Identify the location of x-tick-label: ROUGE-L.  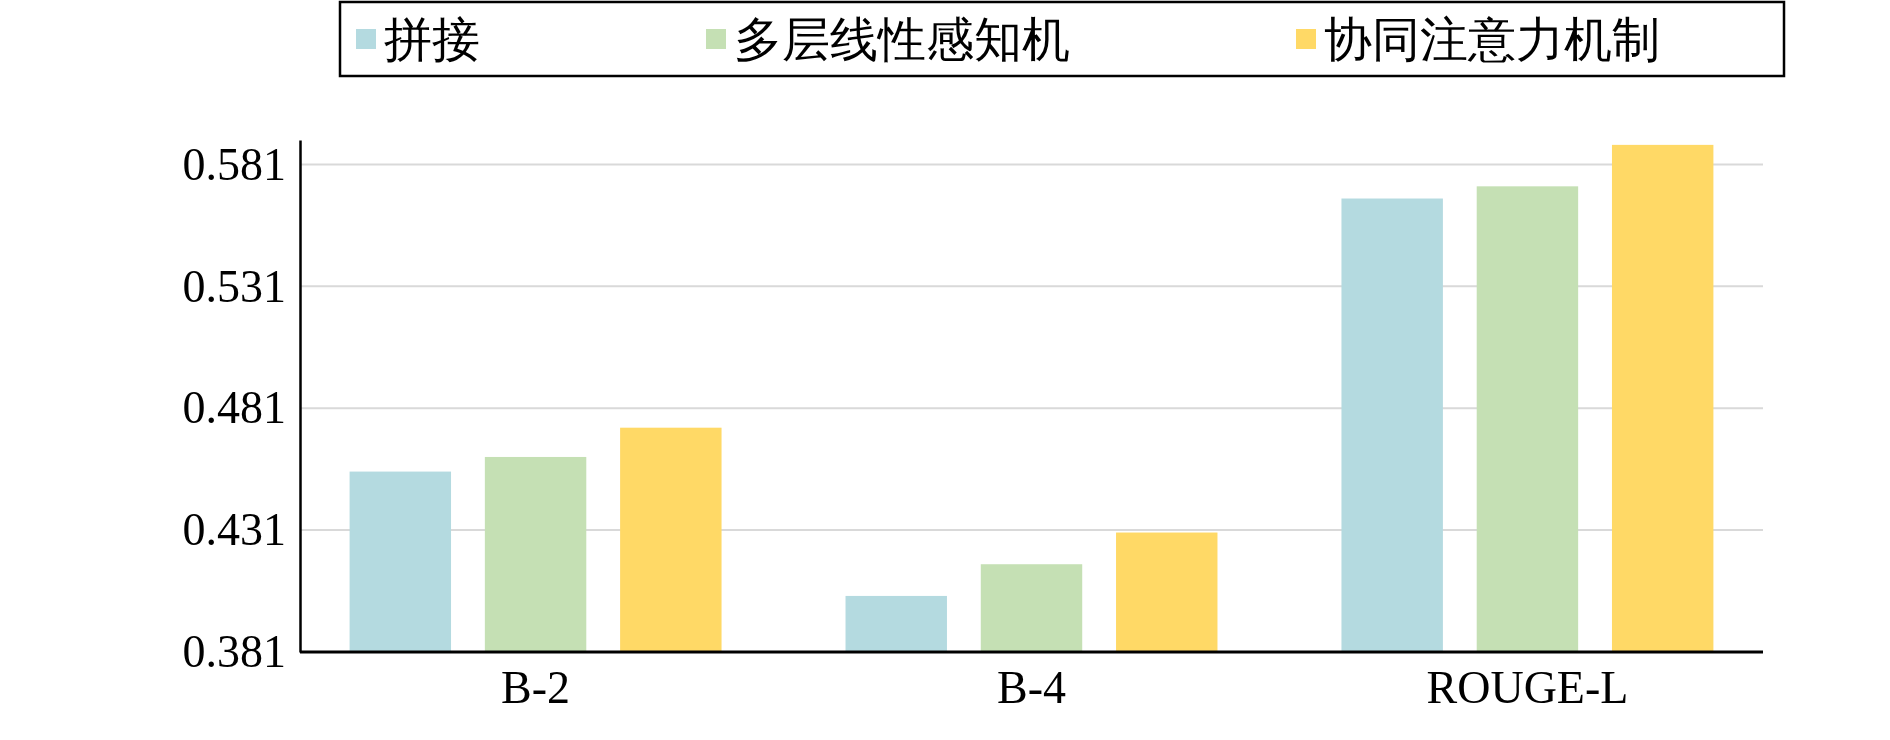
(1527, 687).